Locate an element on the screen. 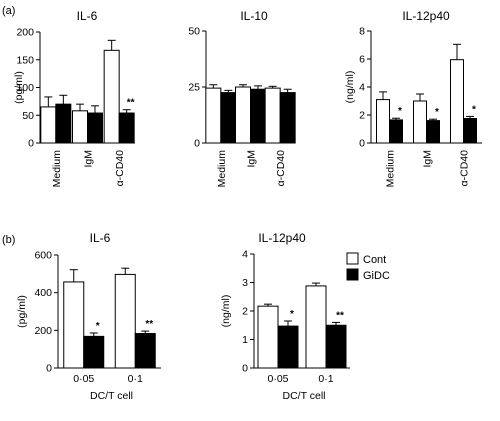 This screenshot has width=500, height=421. chart-1: IL-6 0 50 100 150 200 (pg/ml) Medium IgM ** α-CD40 is located at coordinates (74, 98).